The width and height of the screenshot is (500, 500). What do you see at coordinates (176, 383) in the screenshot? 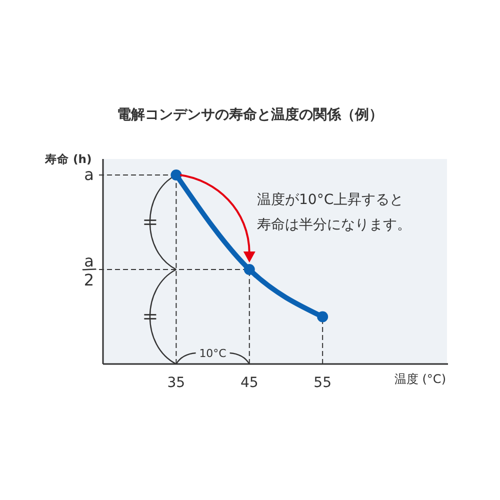
I see `x-tick-label: 35` at bounding box center [176, 383].